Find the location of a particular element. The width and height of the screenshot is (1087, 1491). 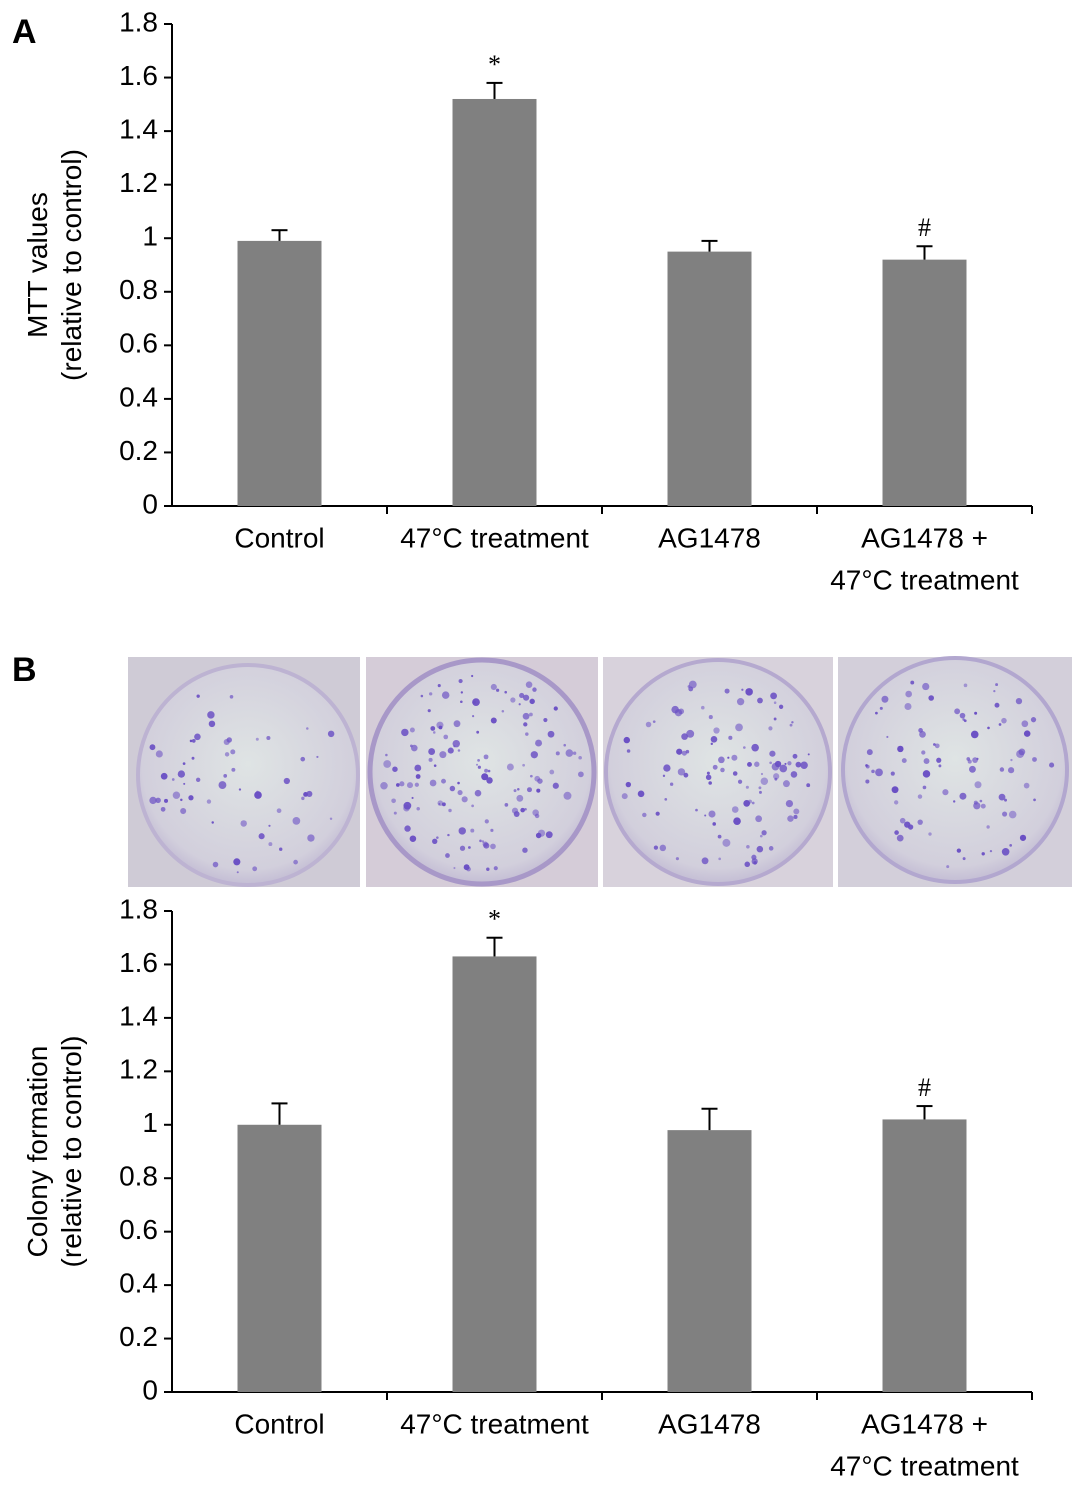

y-tick-label: 0.2 is located at coordinates (138, 1336).